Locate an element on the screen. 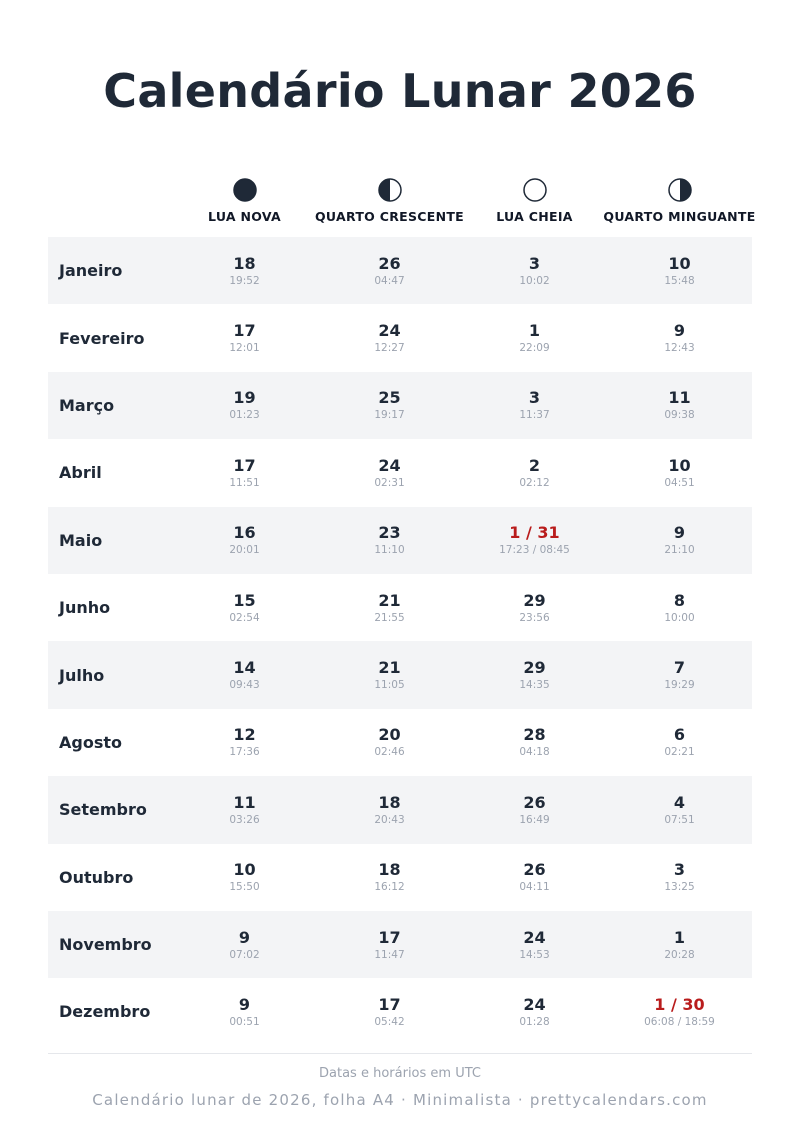  phase-cell: 18 19:52 is located at coordinates (244, 271).